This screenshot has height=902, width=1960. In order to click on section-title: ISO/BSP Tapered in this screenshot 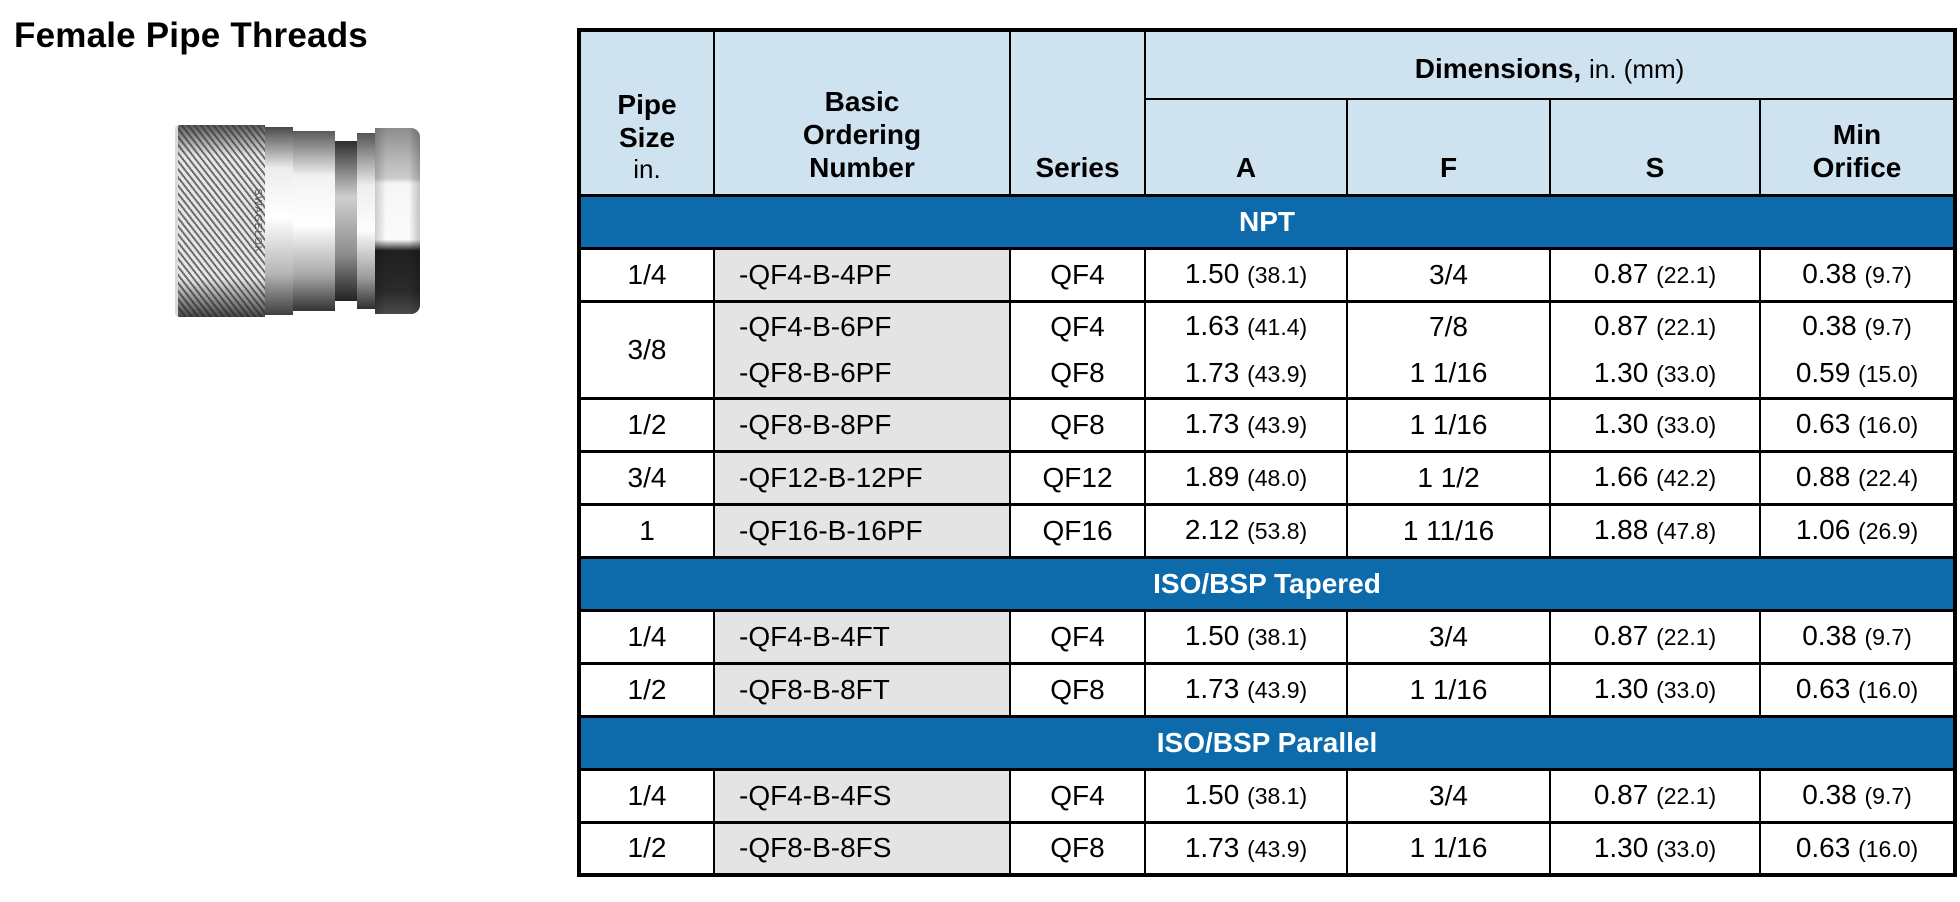, I will do `click(1267, 583)`.